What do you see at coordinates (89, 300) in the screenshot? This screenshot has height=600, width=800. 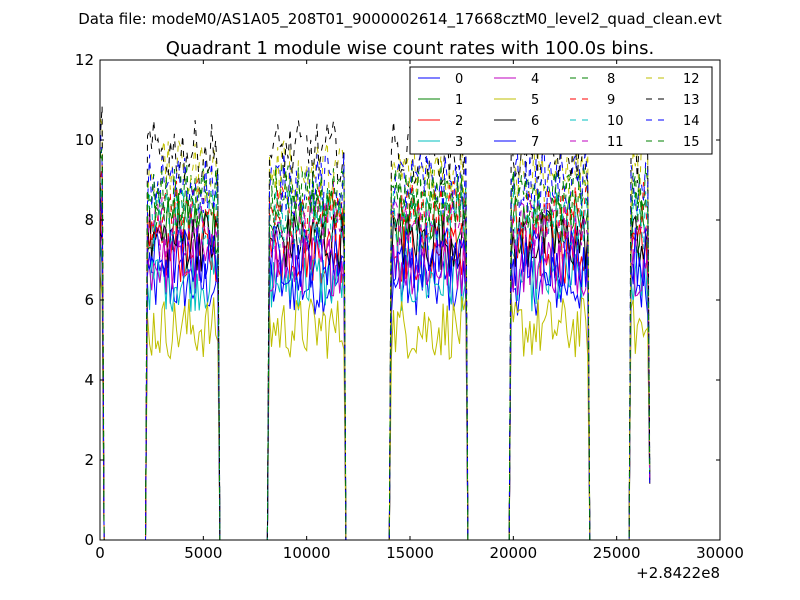 I see `y-tick-label: 6` at bounding box center [89, 300].